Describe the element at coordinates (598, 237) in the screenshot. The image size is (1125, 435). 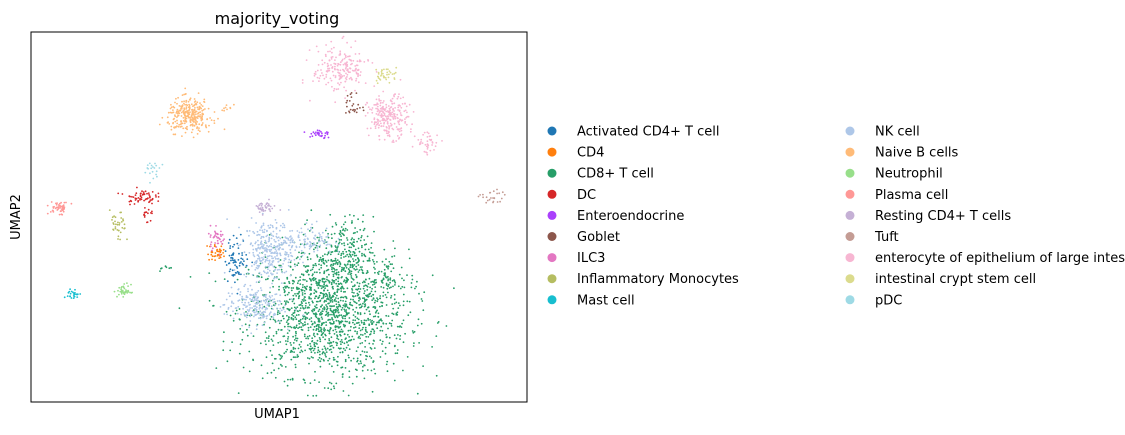
I see `legend-label: Goblet` at that location.